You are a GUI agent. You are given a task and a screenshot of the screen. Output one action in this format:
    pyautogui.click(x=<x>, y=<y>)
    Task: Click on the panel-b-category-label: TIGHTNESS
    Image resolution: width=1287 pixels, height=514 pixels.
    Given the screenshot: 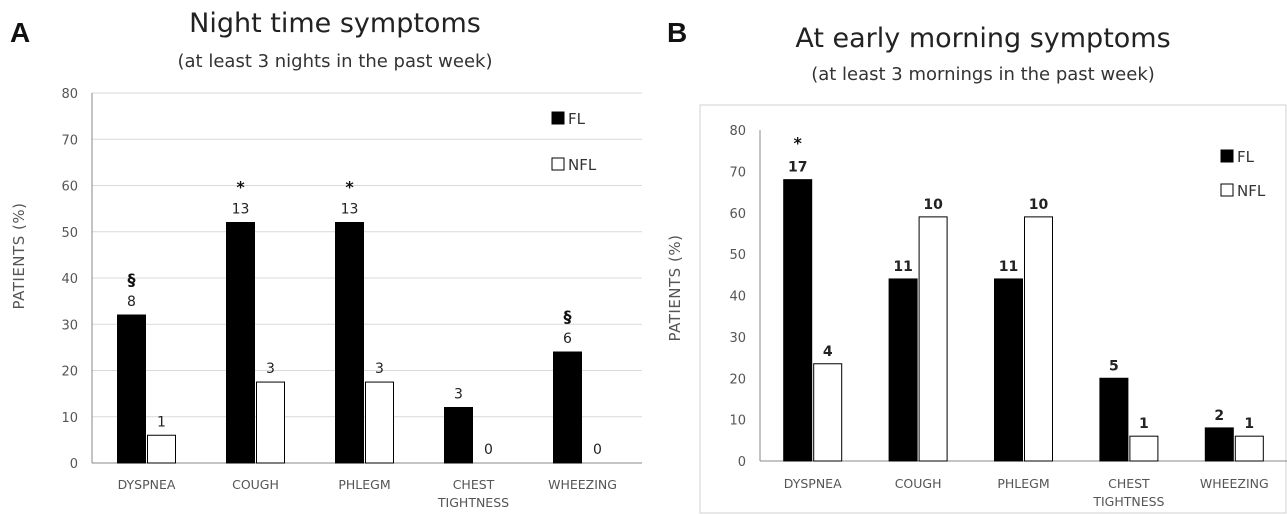 What is the action you would take?
    pyautogui.click(x=1128, y=501)
    